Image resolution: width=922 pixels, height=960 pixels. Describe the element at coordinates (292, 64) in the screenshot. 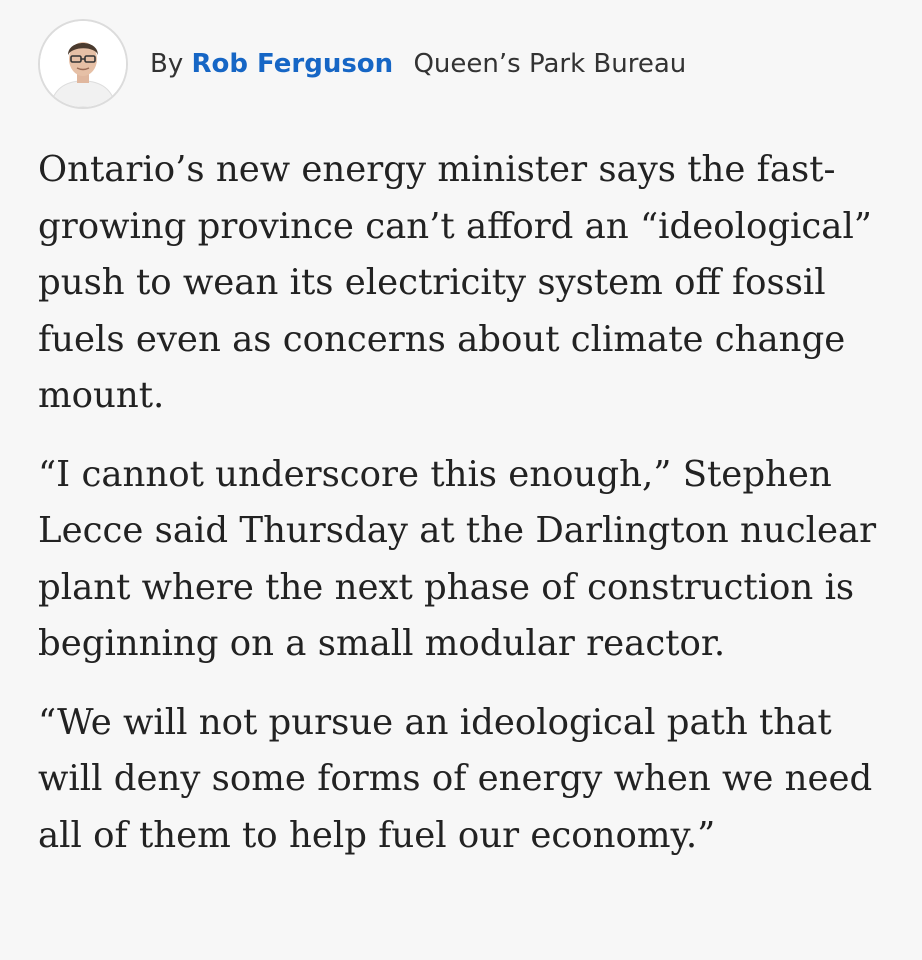

I see `author-link: Rob Ferguson` at that location.